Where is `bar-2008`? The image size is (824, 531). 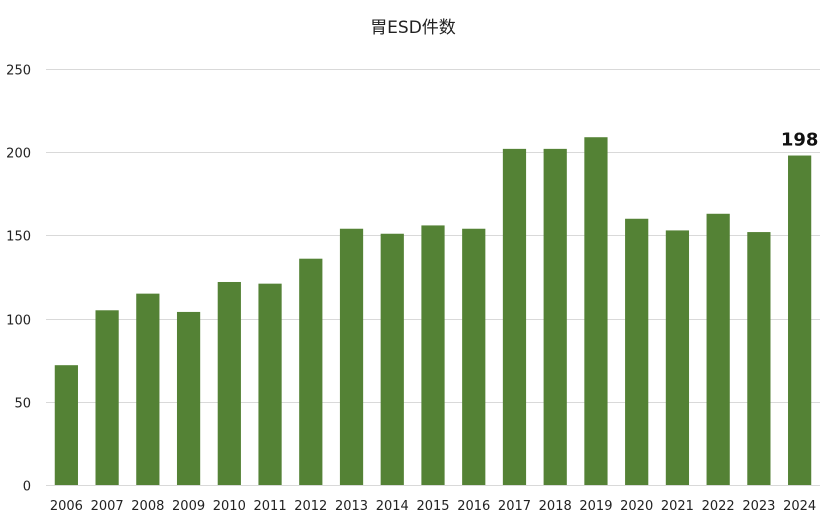
bar-2008 is located at coordinates (148, 389).